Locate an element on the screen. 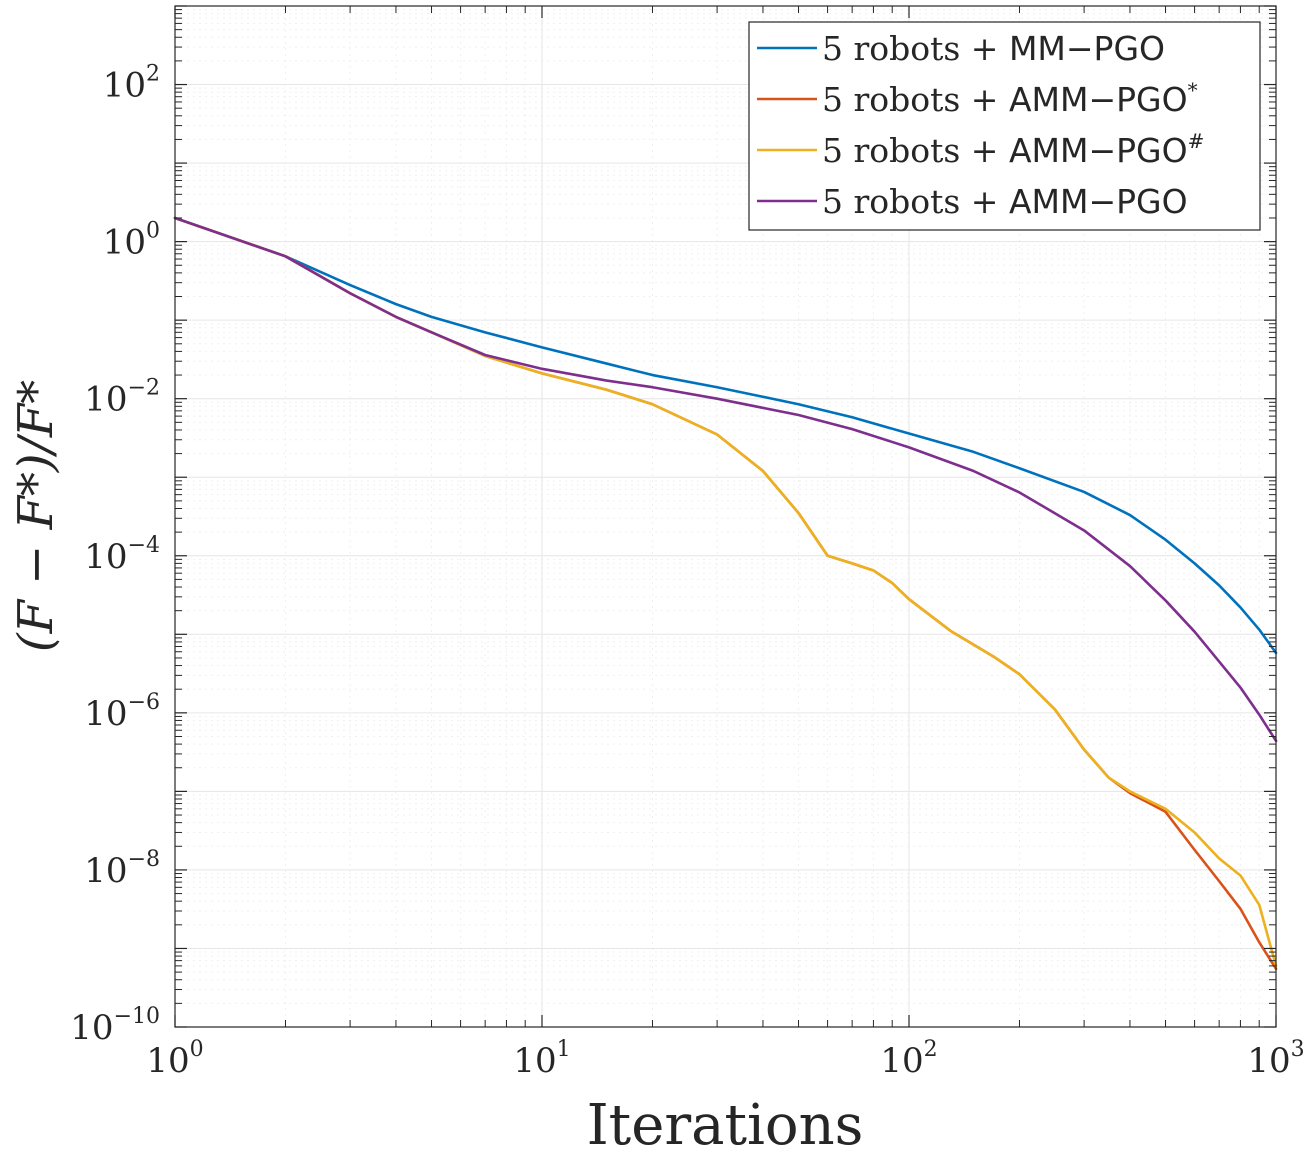 Image resolution: width=1309 pixels, height=1151 pixels. y-tick-label: 10⁻² is located at coordinates (122, 398).